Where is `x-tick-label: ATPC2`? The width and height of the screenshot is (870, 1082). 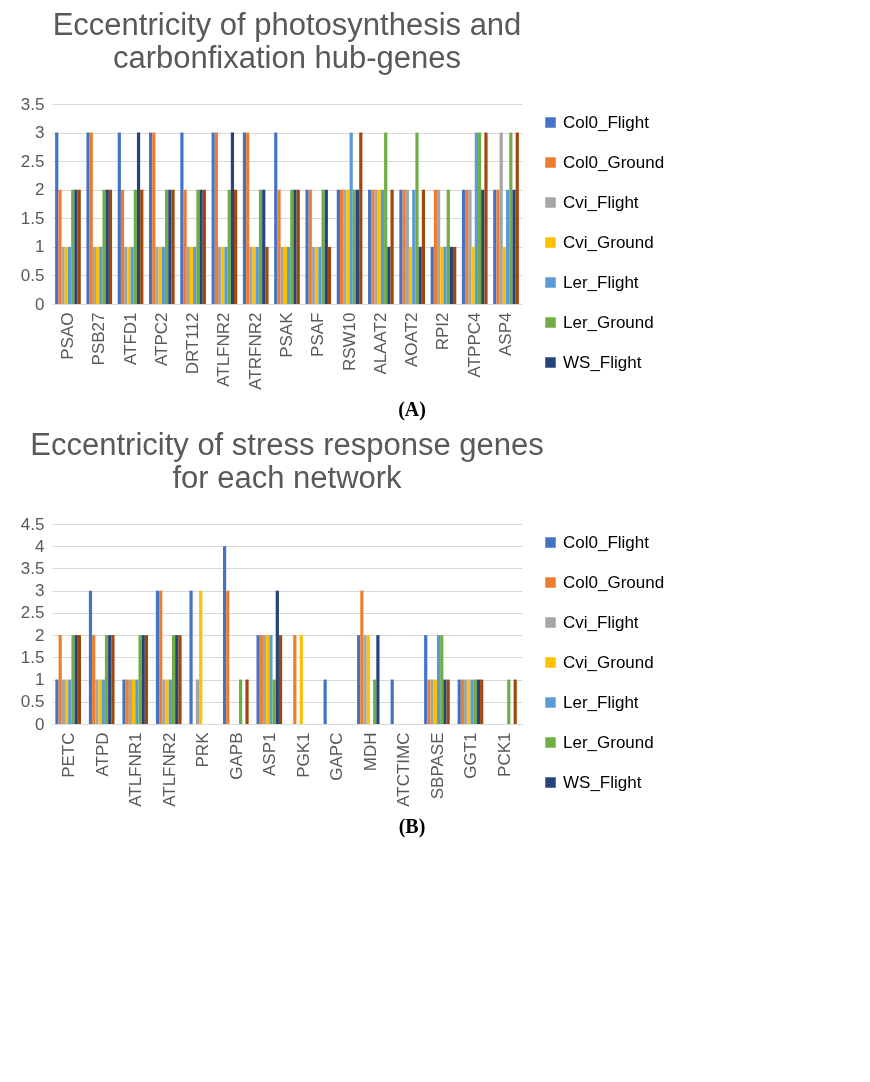
x-tick-label: ATPC2 is located at coordinates (161, 339).